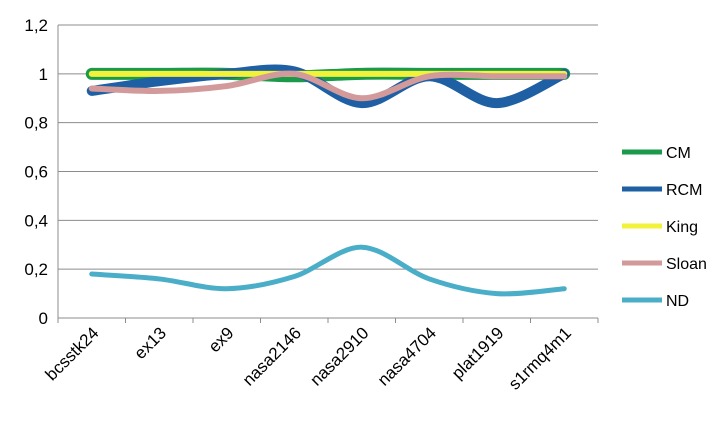 Image resolution: width=728 pixels, height=435 pixels. What do you see at coordinates (682, 227) in the screenshot?
I see `legend-label-king: King` at bounding box center [682, 227].